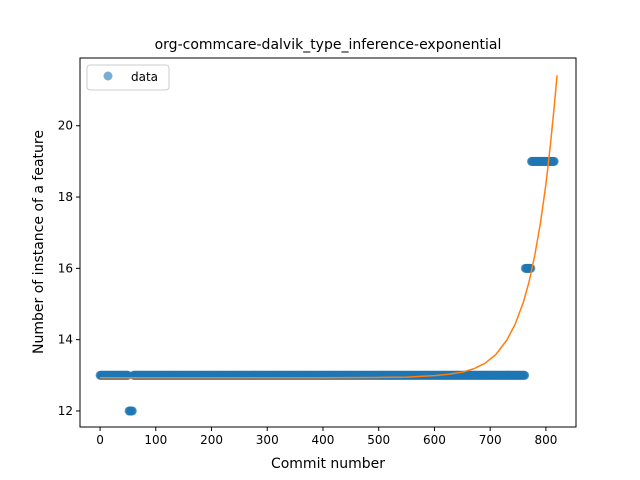 The image size is (640, 480). Describe the element at coordinates (267, 440) in the screenshot. I see `x-tick-label: 300` at that location.